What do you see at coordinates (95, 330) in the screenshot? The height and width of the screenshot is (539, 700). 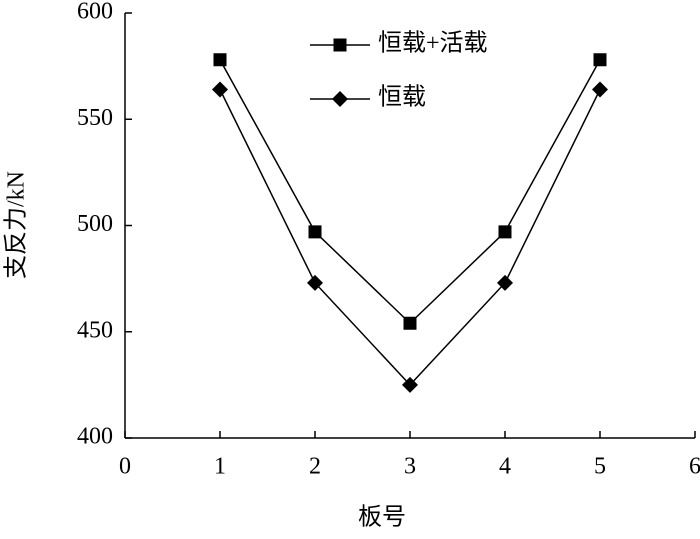 I see `y-tick-label: 450` at bounding box center [95, 330].